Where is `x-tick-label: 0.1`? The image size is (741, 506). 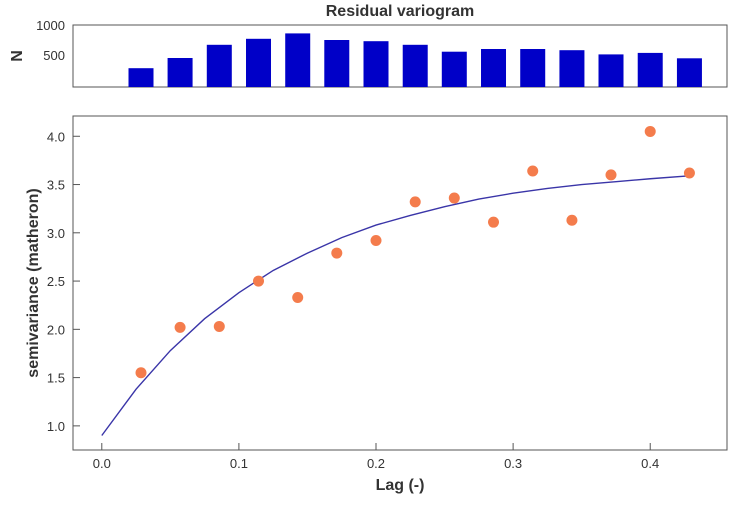 x-tick-label: 0.1 is located at coordinates (239, 463).